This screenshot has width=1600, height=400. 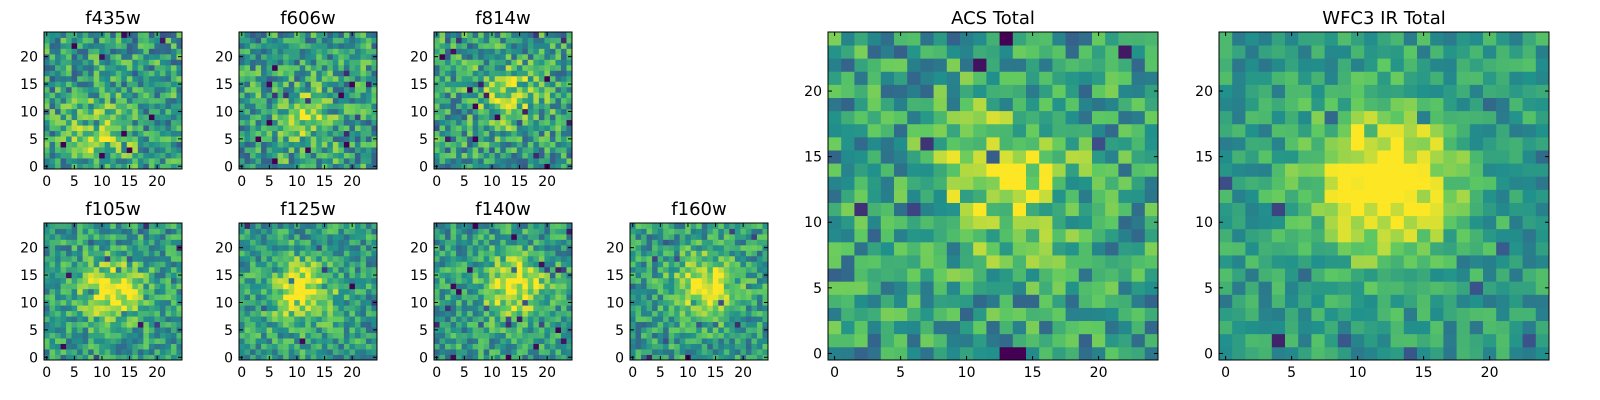 I want to click on panel-title: f435w, so click(x=112, y=18).